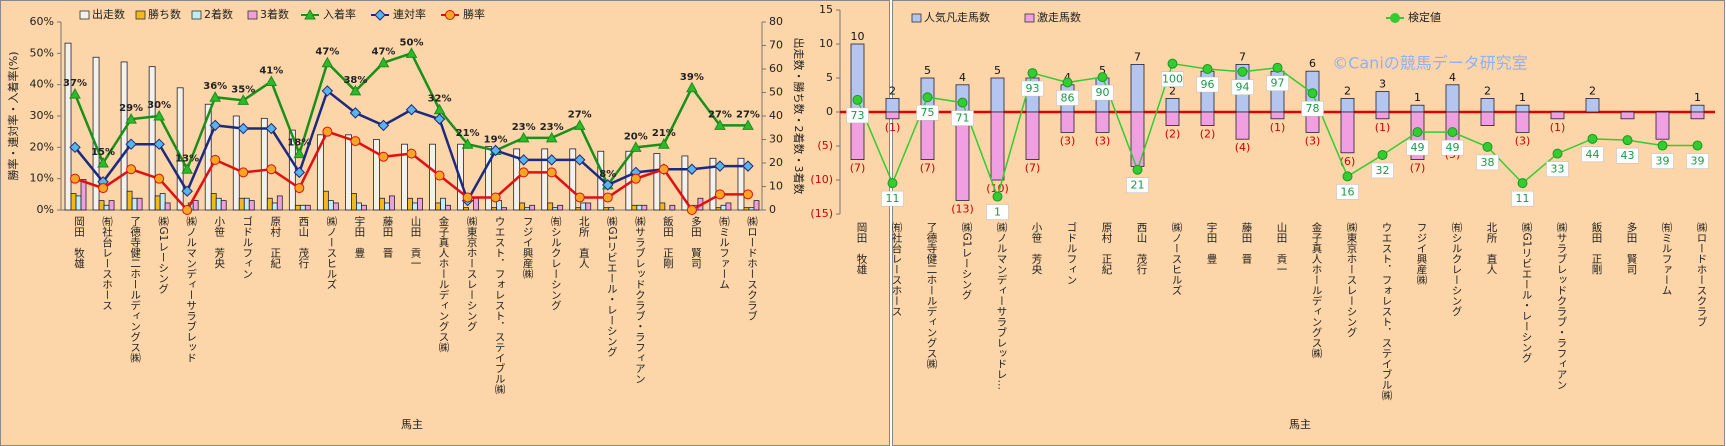 This screenshot has width=1726, height=446. I want to click on x-tick-label: 藤田 晋, so click(387, 237).